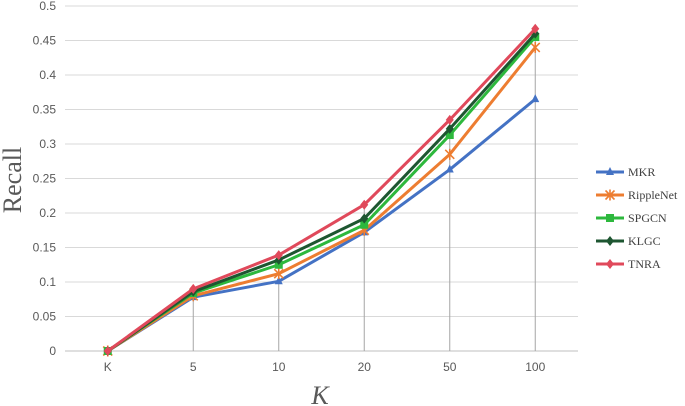 The height and width of the screenshot is (406, 685). What do you see at coordinates (45, 248) in the screenshot?
I see `y-tick-label: 0.15` at bounding box center [45, 248].